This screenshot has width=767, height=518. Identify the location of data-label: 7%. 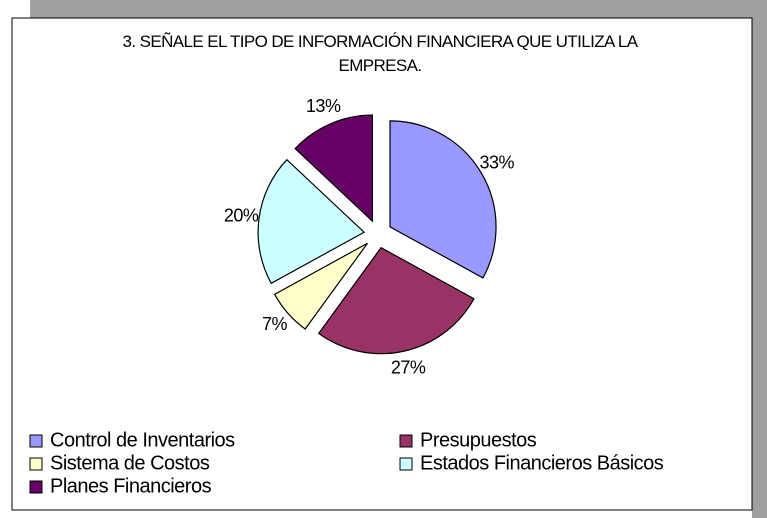
(275, 324).